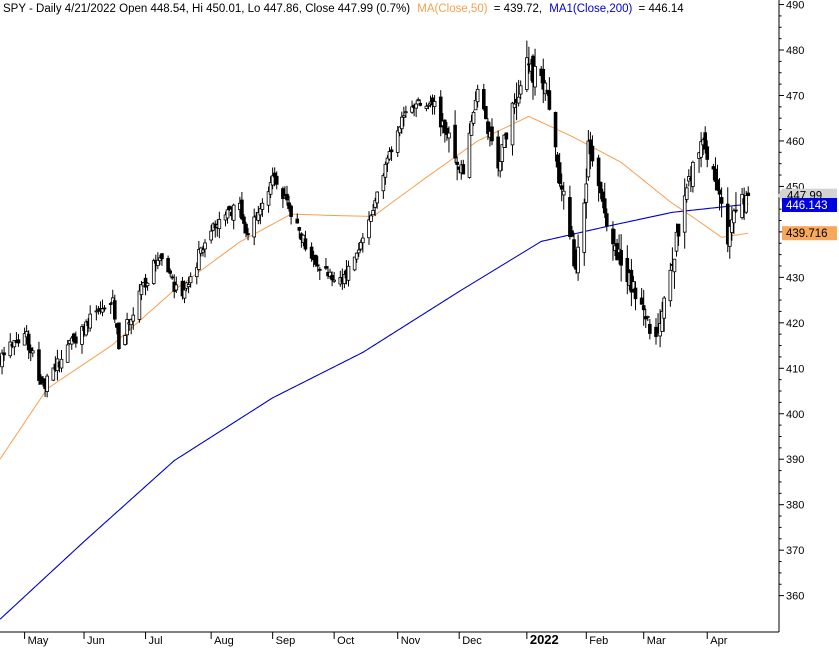 The image size is (839, 649). I want to click on x-tick-label: May, so click(38, 641).